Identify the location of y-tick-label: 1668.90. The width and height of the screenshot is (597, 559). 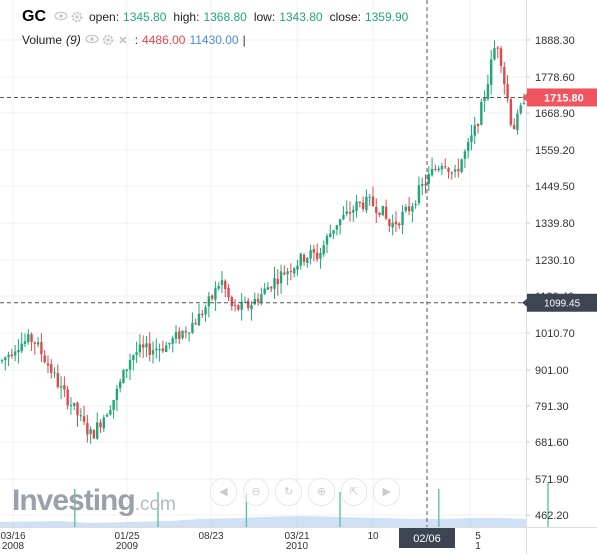
(555, 114).